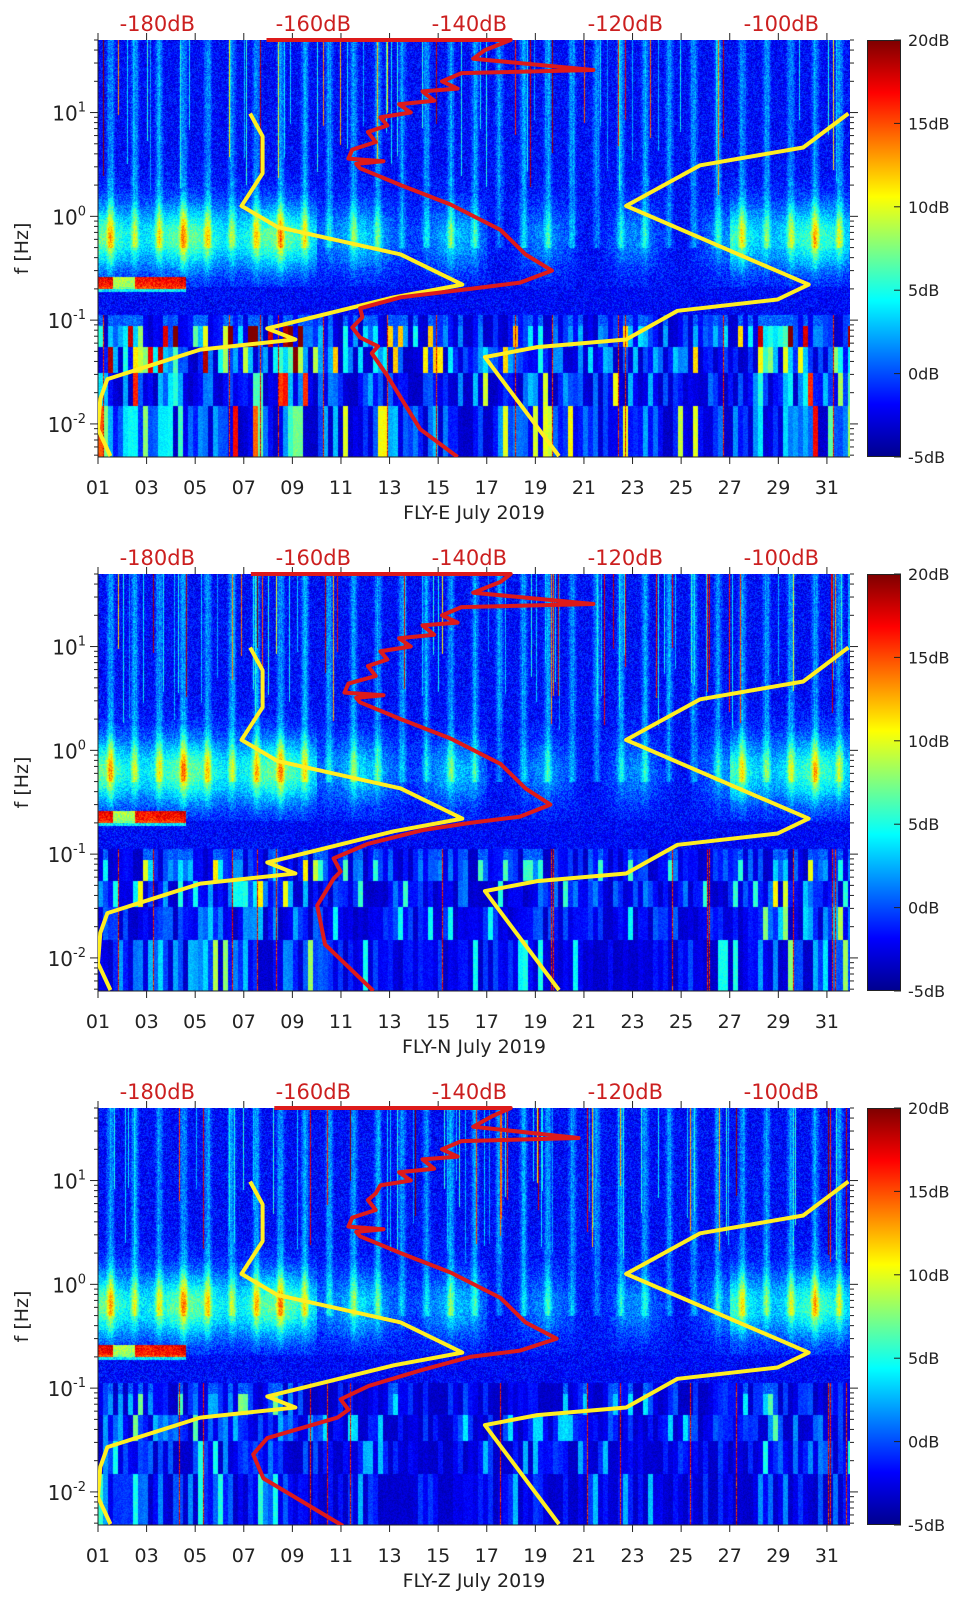  Describe the element at coordinates (244, 1022) in the screenshot. I see `x-tick-label: 07` at that location.